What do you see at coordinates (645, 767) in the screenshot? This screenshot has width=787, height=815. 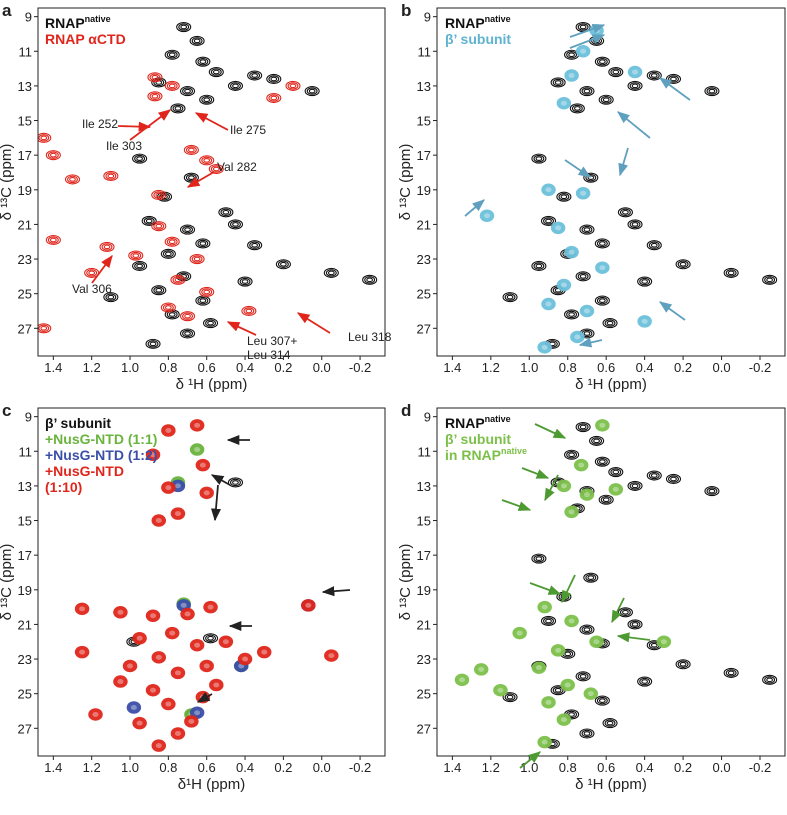 I see `x-tick-label: 0.4` at bounding box center [645, 767].